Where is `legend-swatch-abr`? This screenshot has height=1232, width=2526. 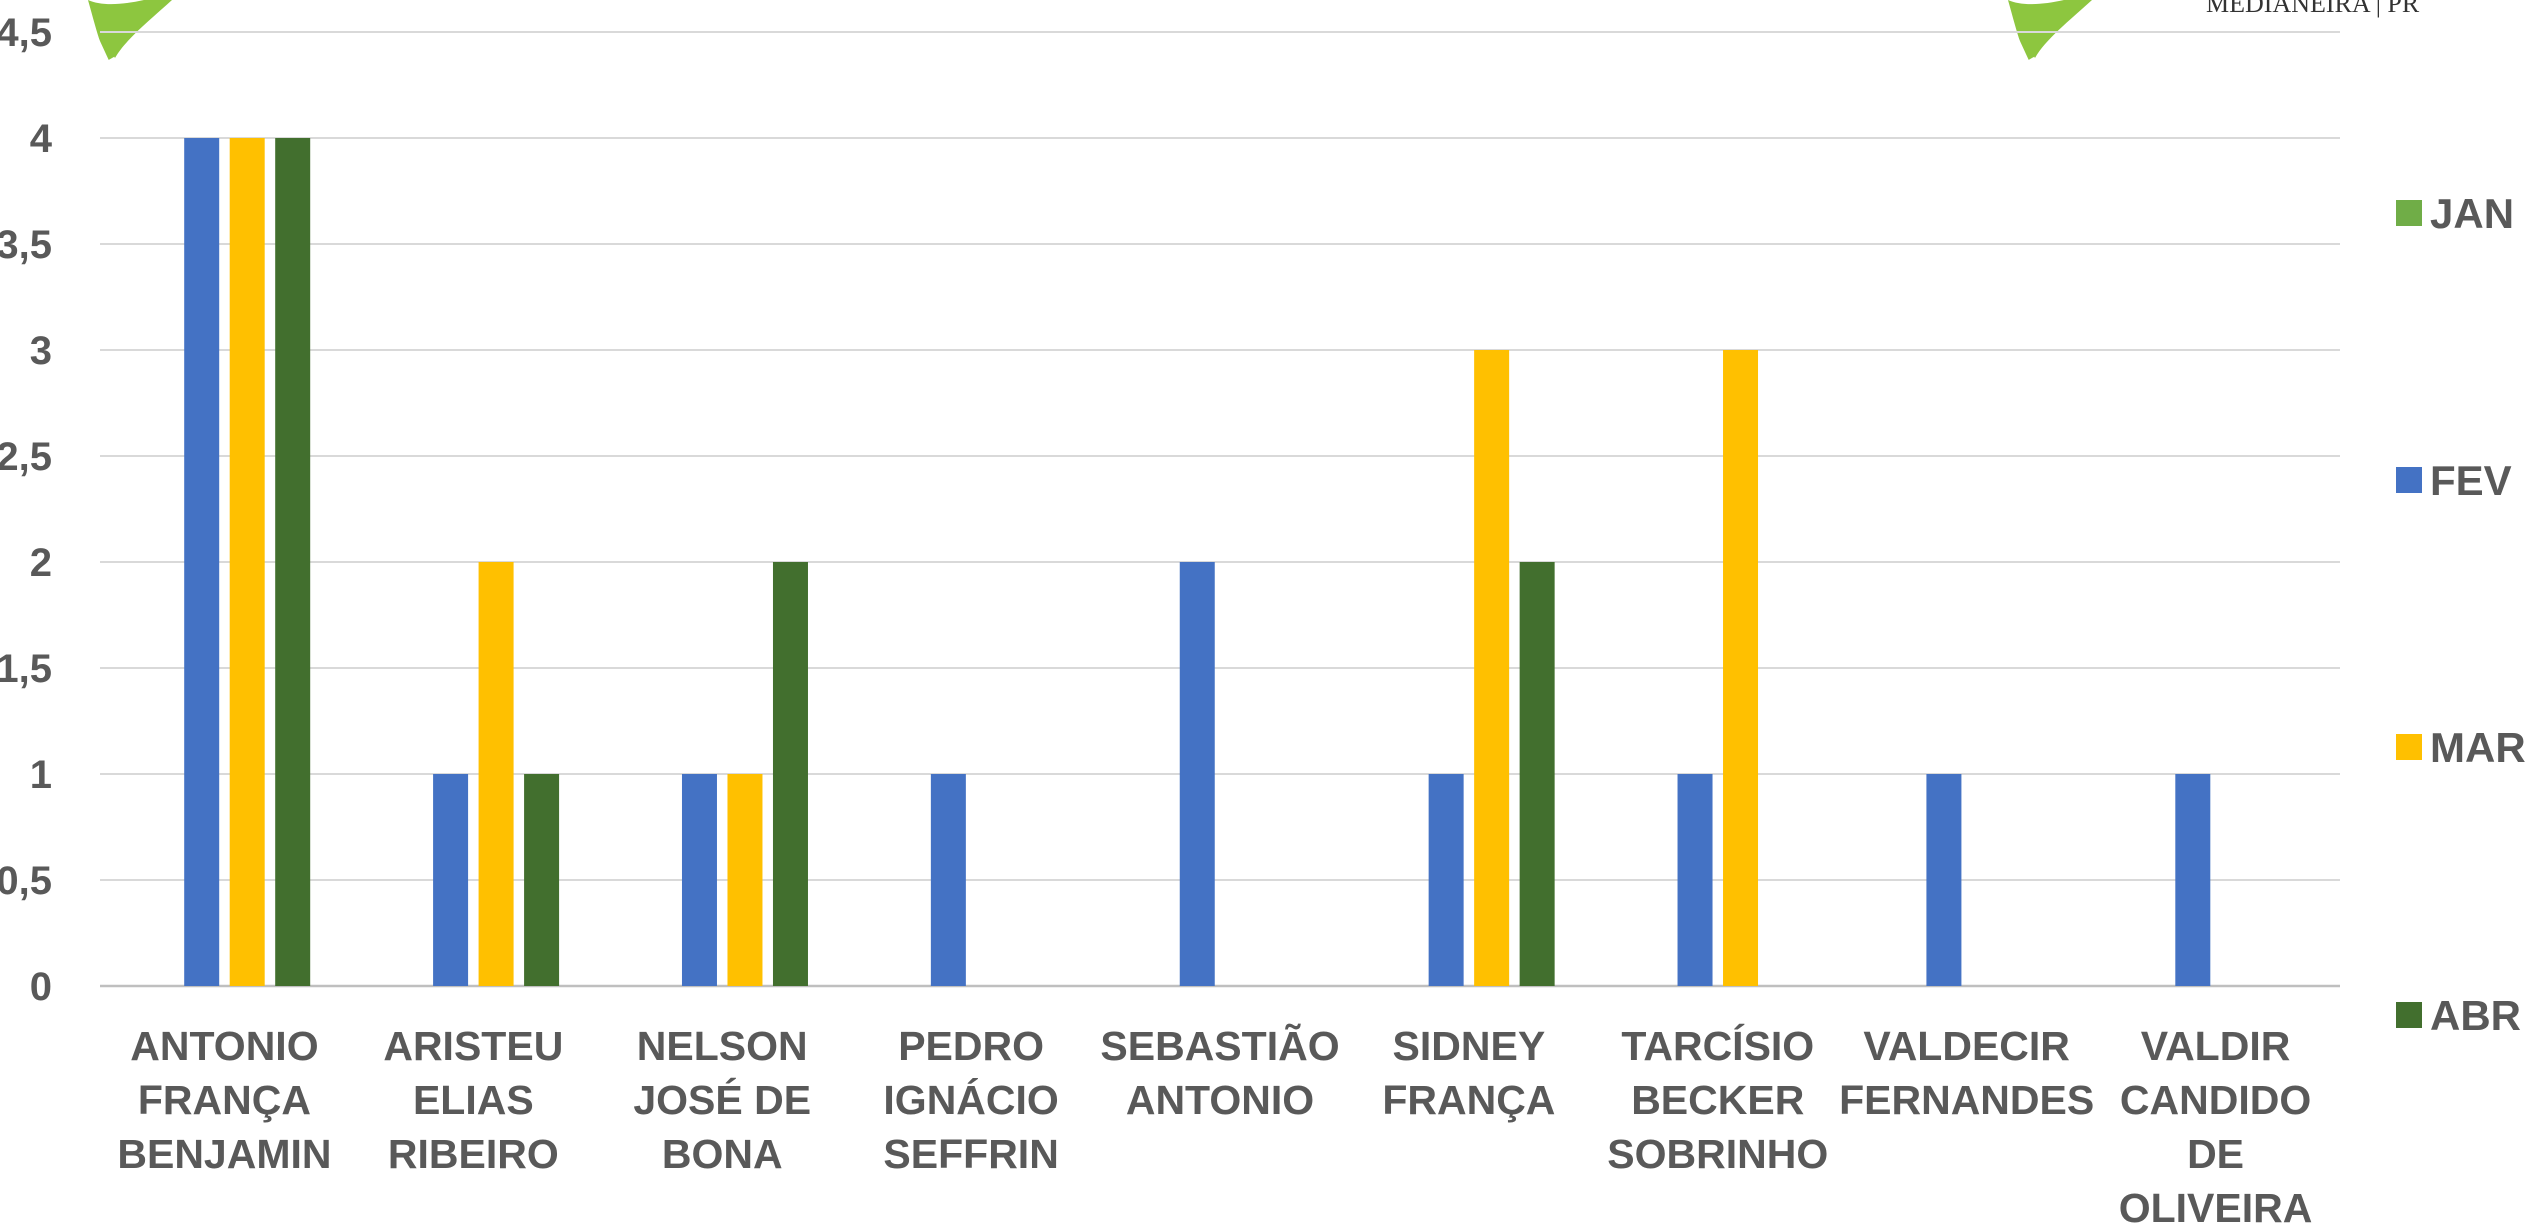
legend-swatch-abr is located at coordinates (2409, 1015).